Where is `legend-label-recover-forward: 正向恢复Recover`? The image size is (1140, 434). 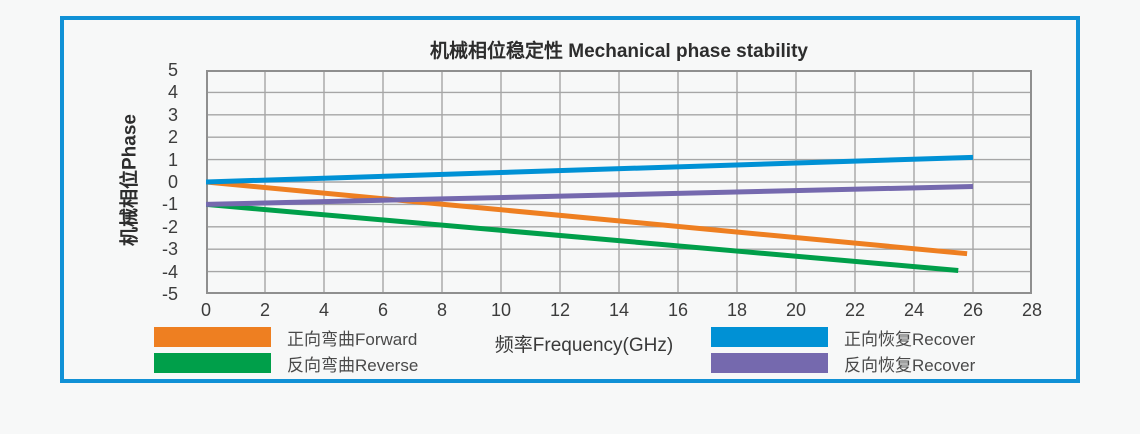 legend-label-recover-forward: 正向恢复Recover is located at coordinates (910, 339).